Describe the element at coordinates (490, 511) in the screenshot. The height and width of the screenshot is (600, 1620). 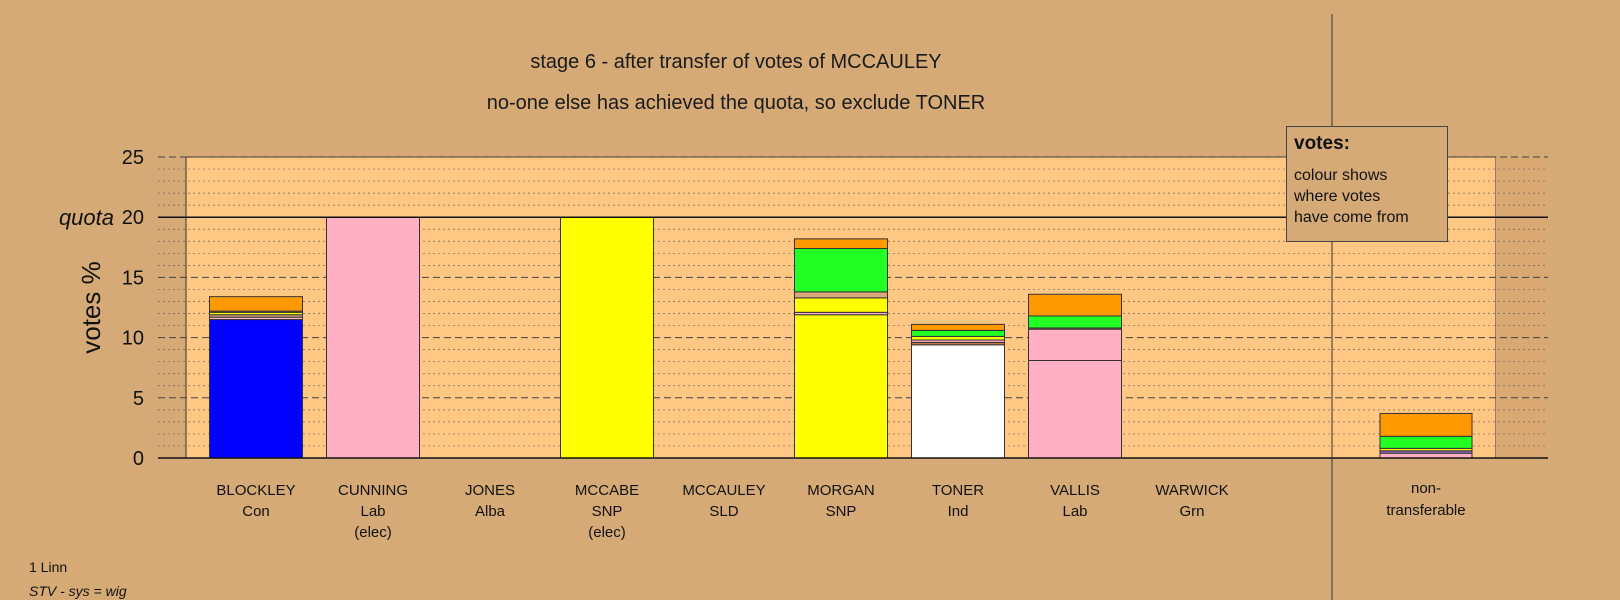
I see `candidate-party-jones: Alba` at that location.